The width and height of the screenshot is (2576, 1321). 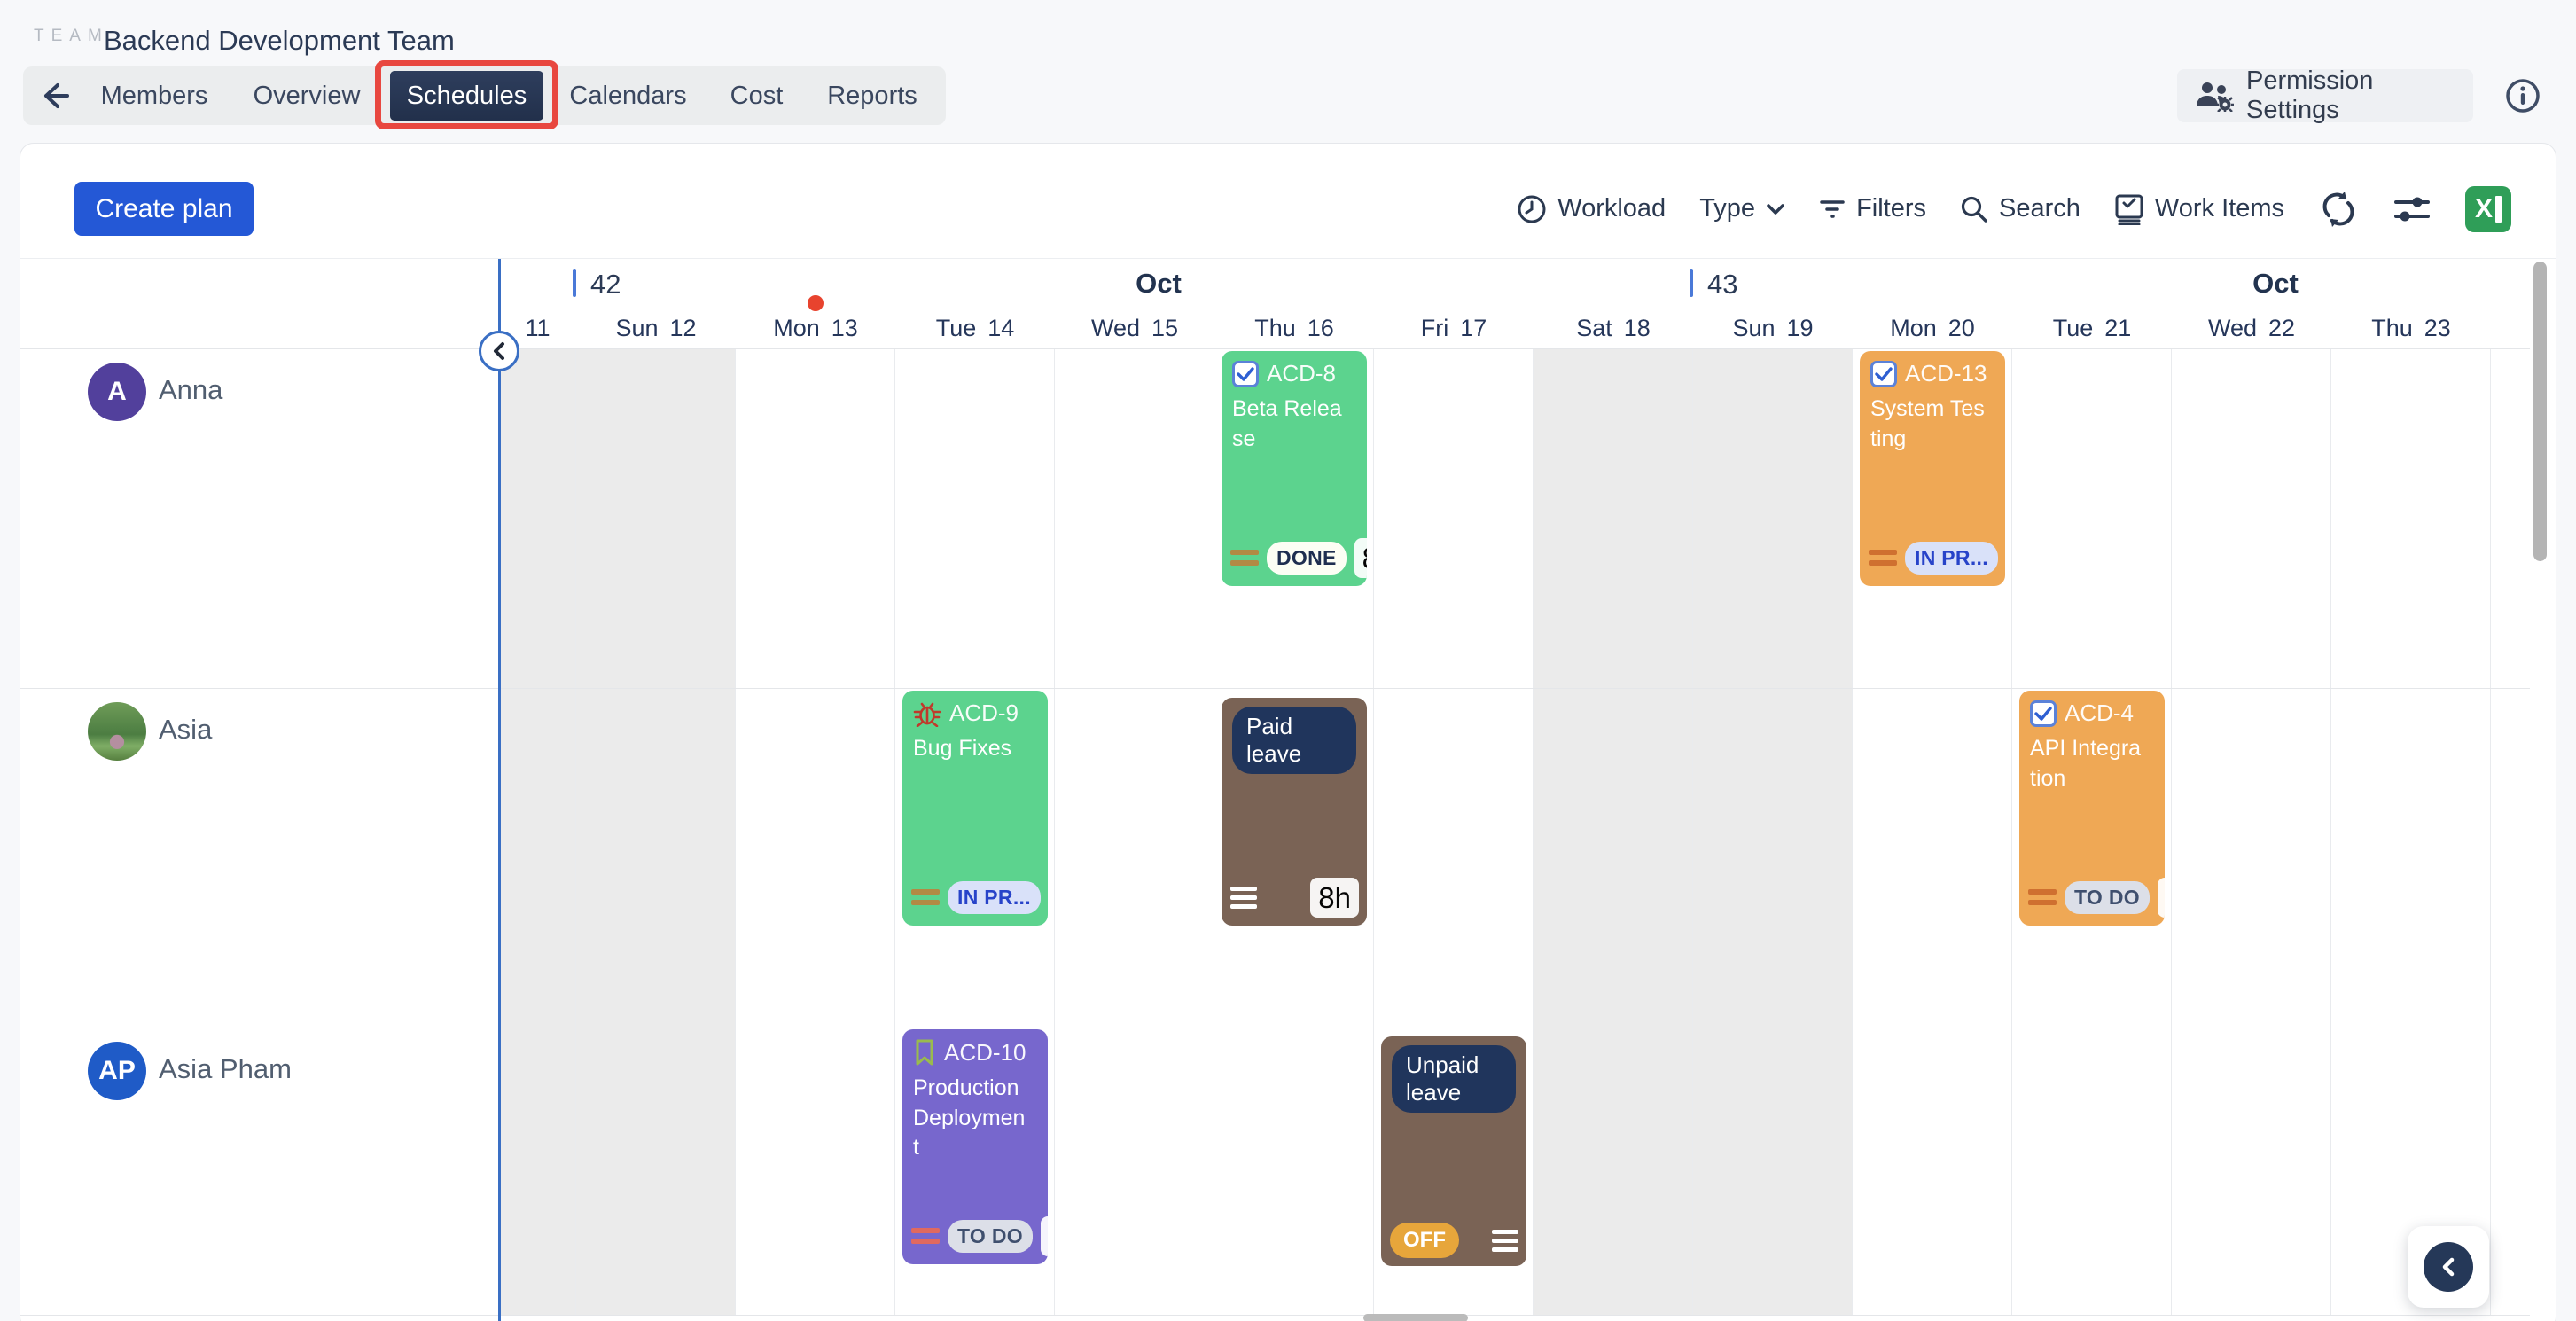 What do you see at coordinates (1974, 209) in the screenshot?
I see `search-icon` at bounding box center [1974, 209].